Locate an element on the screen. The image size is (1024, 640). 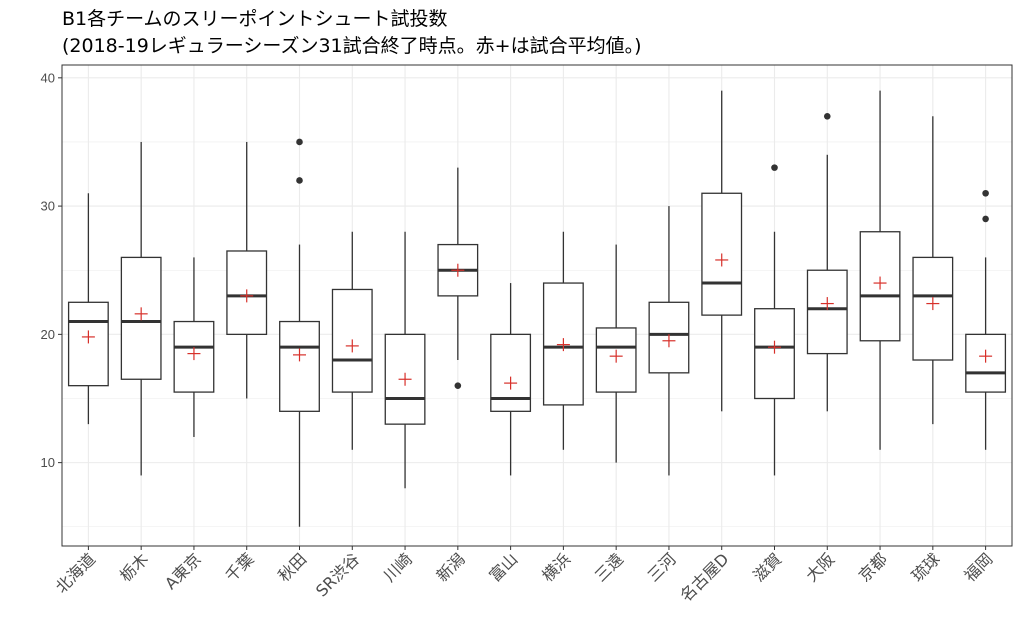
box-横浜 is located at coordinates (563, 340).